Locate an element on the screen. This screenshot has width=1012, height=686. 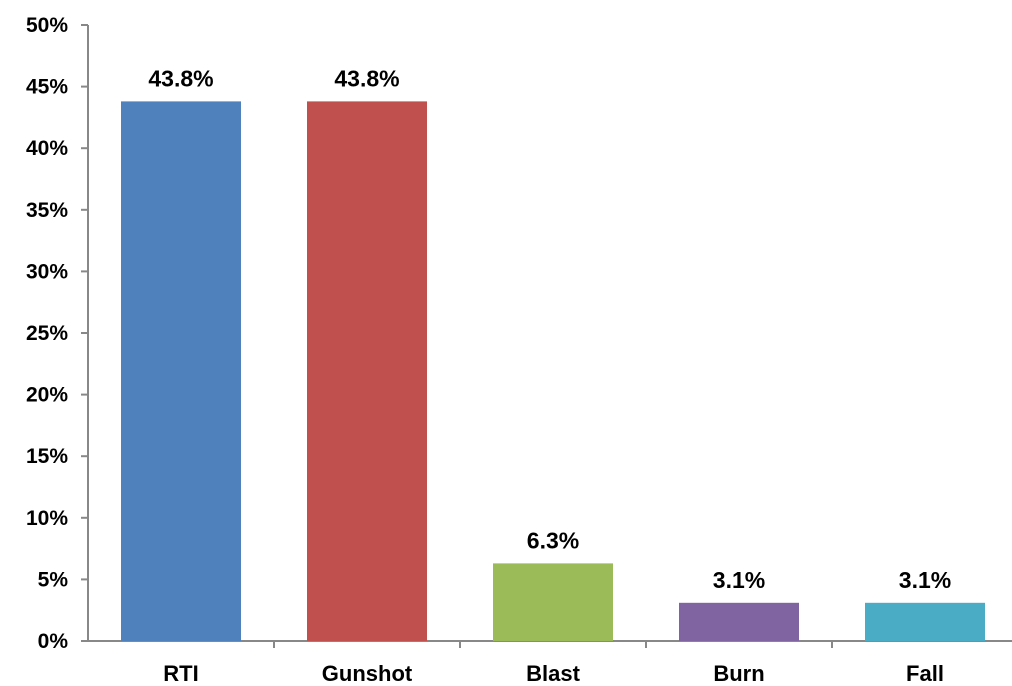
bar-burn is located at coordinates (739, 621).